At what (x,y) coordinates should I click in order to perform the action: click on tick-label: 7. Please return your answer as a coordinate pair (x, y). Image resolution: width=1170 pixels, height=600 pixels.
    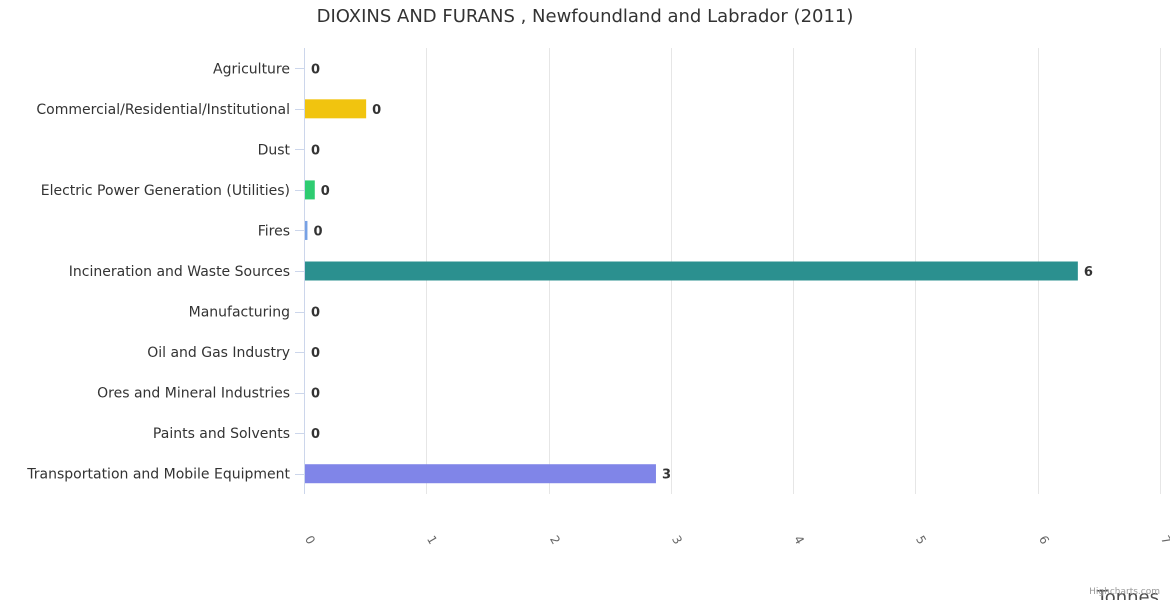
    Looking at the image, I should click on (1164, 540).